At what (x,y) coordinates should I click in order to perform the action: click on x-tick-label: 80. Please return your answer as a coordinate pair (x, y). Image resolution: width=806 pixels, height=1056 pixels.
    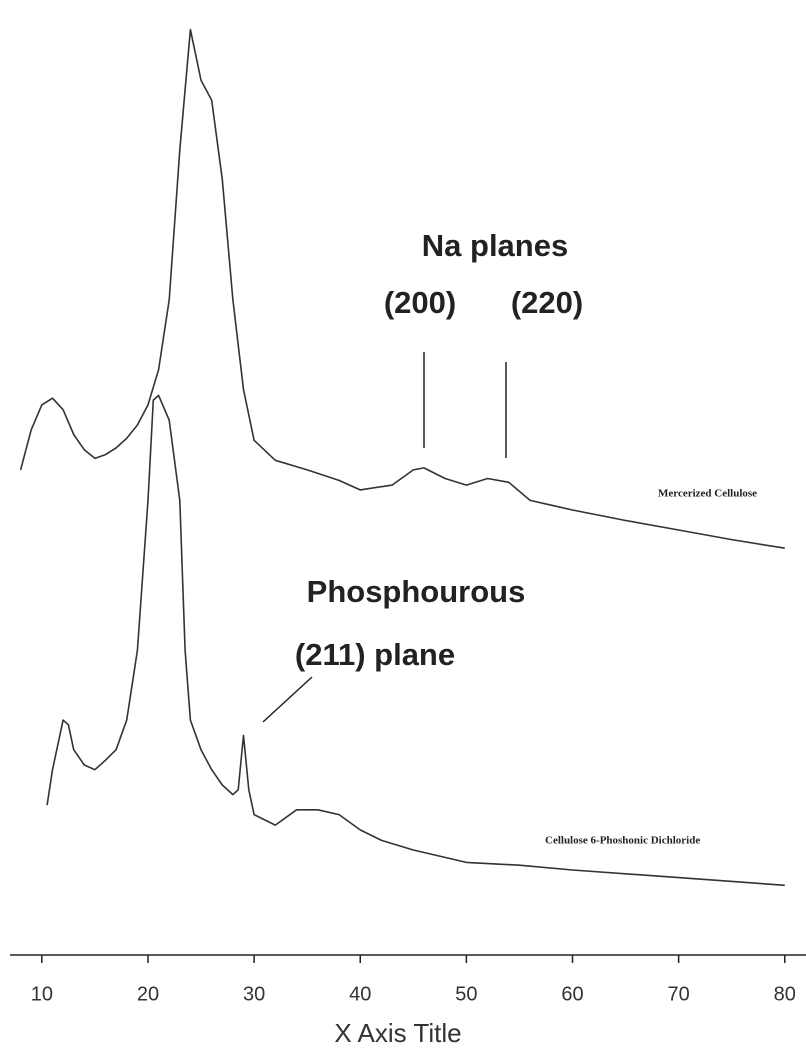
    Looking at the image, I should click on (785, 994).